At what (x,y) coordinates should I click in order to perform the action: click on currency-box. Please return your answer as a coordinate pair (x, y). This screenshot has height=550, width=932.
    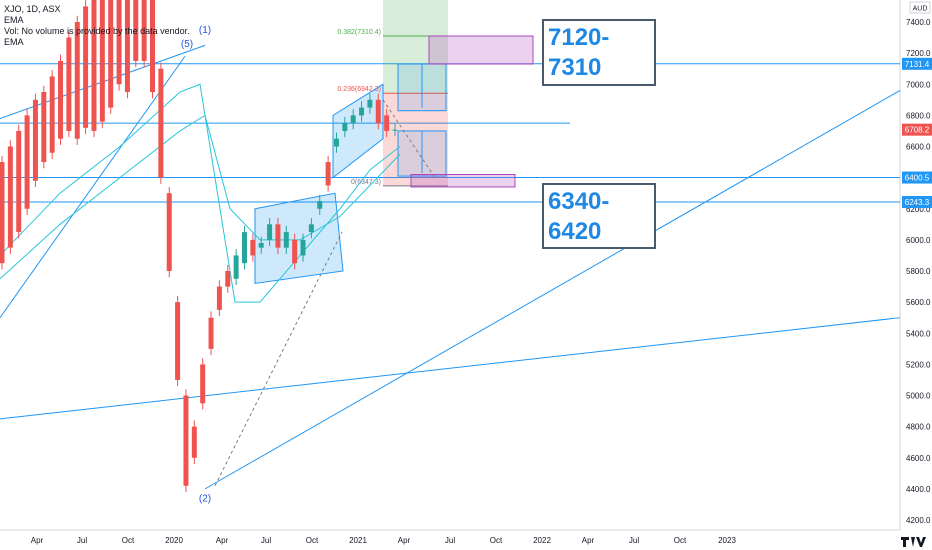
    Looking at the image, I should click on (920, 7).